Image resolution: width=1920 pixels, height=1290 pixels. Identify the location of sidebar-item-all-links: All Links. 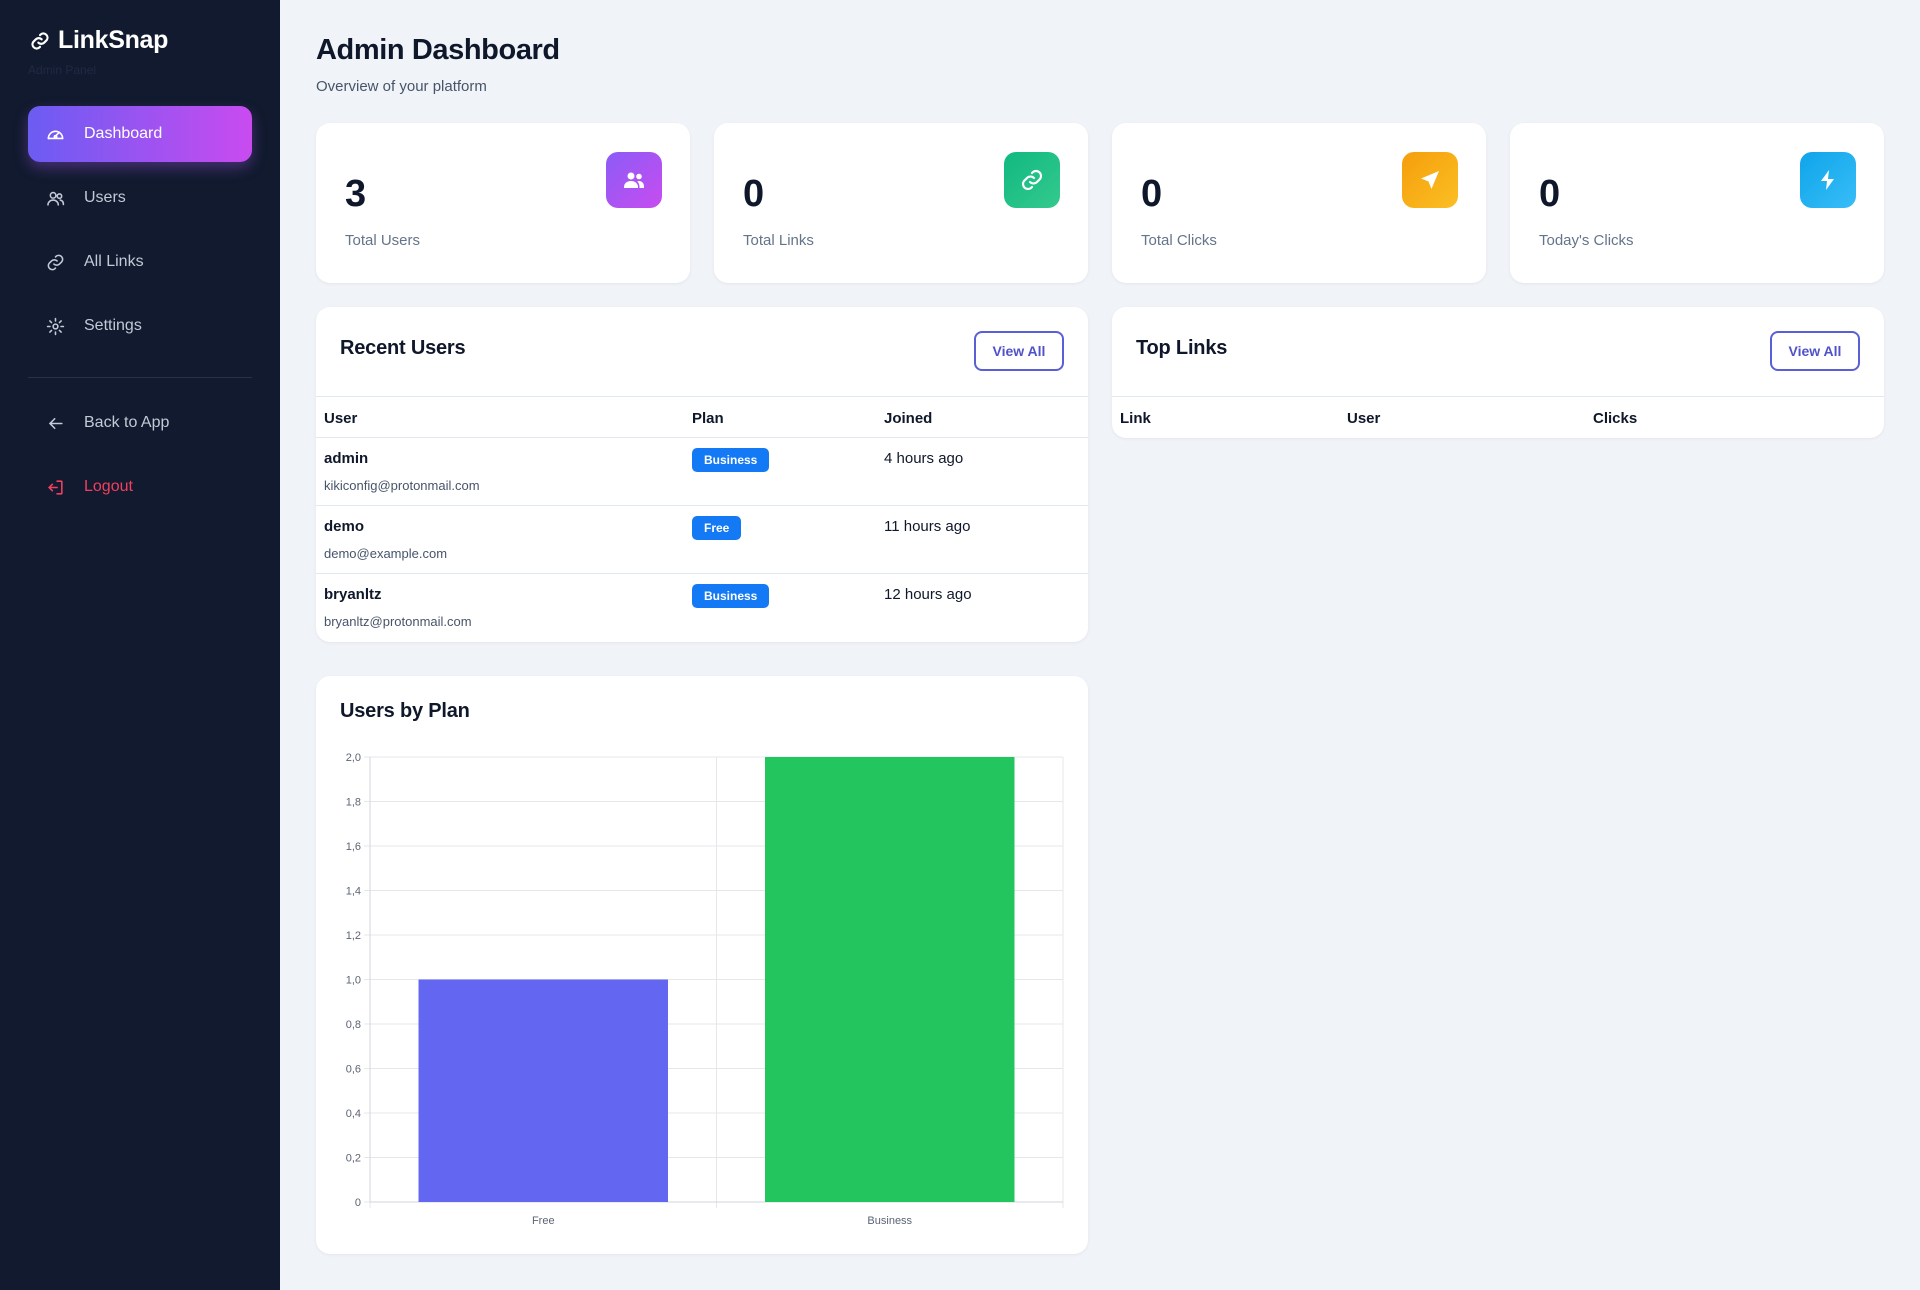
(140, 262).